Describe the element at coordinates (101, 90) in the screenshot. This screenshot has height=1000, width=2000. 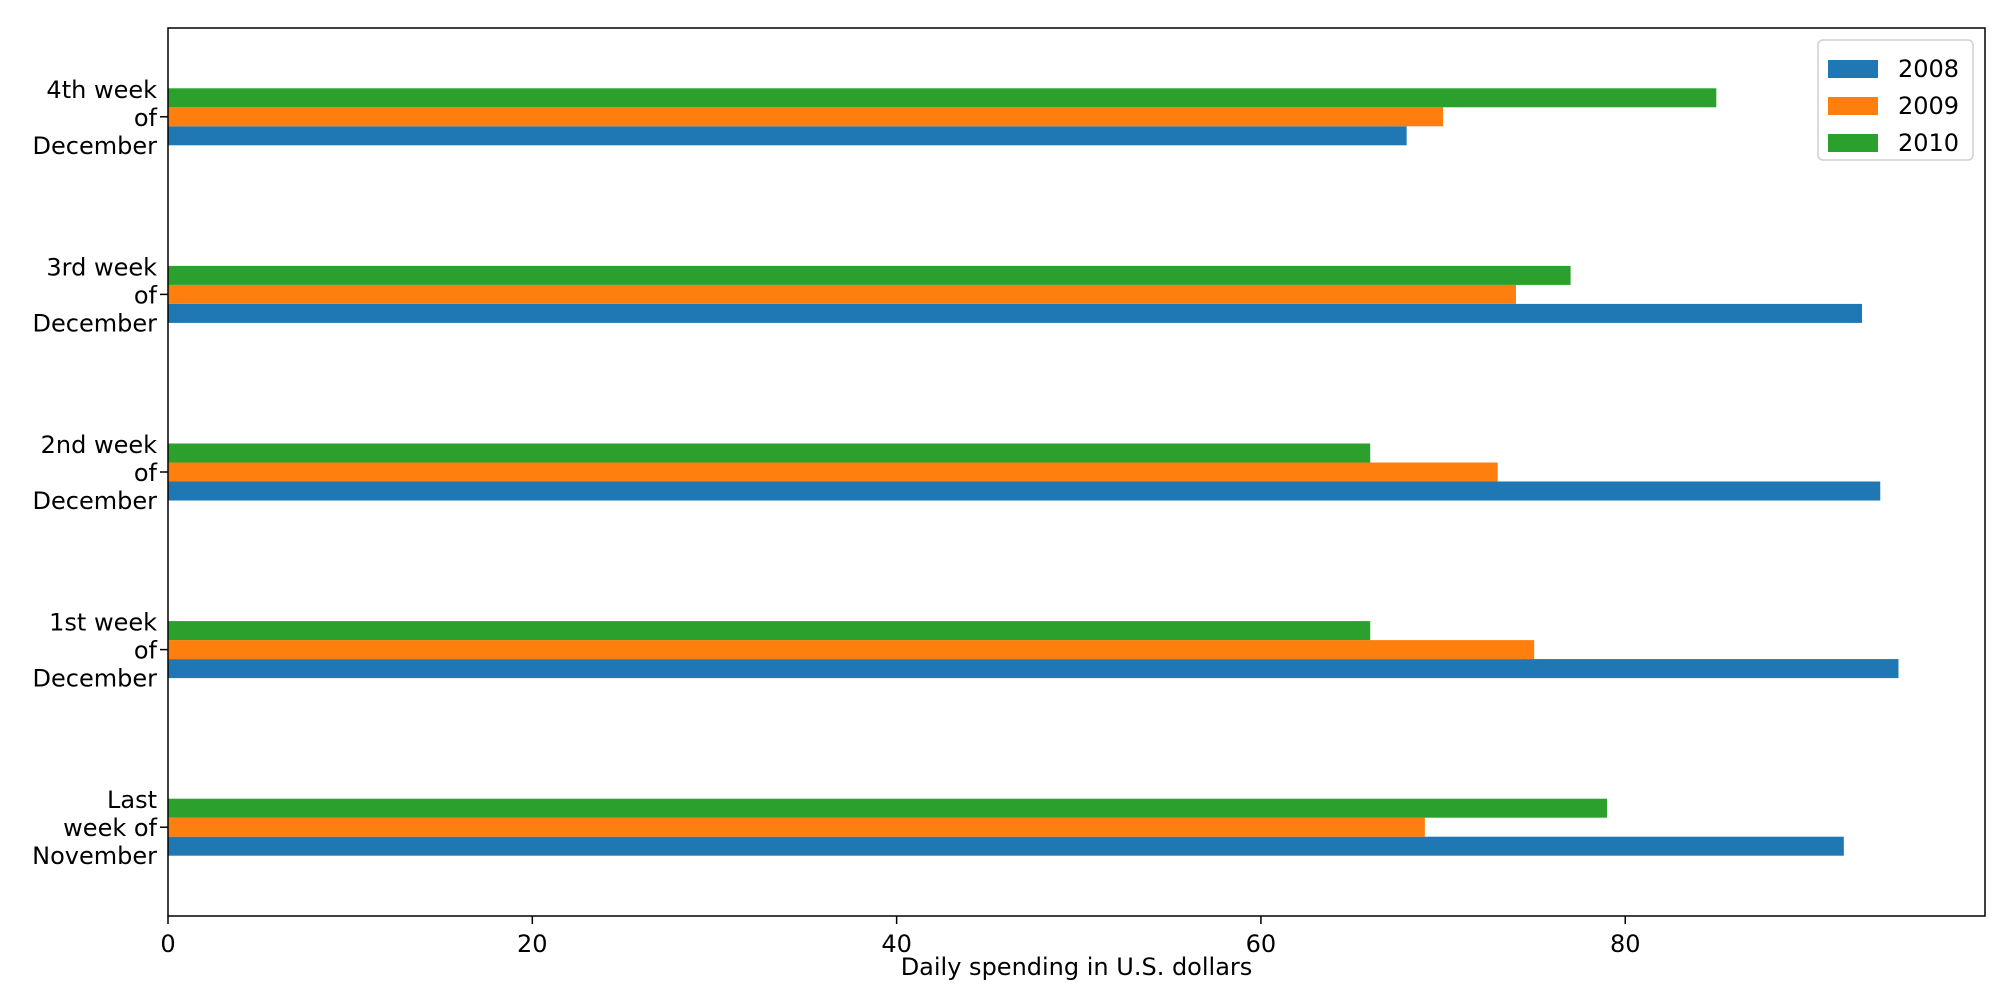
I see `y-tick-label-line: 4th week` at that location.